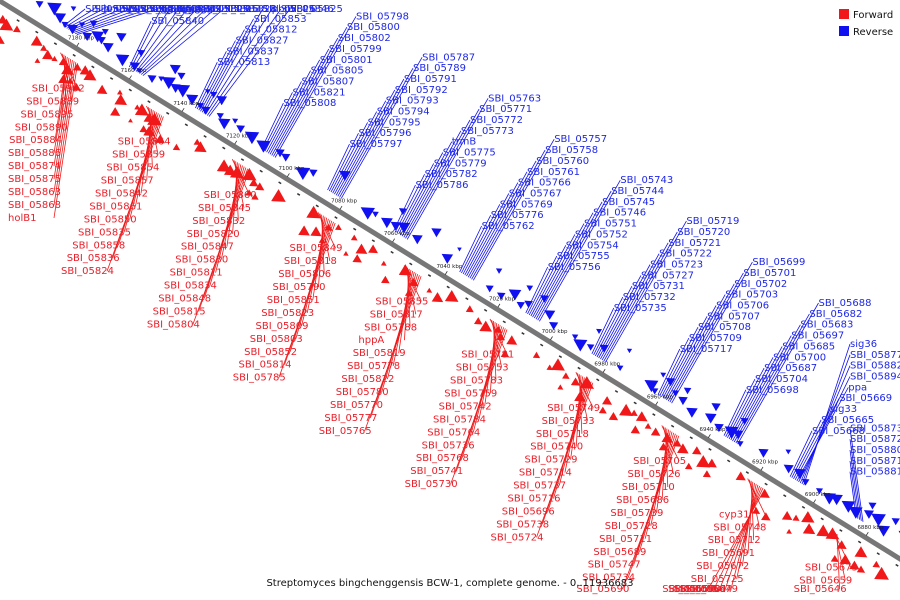  Describe the element at coordinates (875, 461) in the screenshot. I see `reverse-gene-label: SBI_05871` at that location.